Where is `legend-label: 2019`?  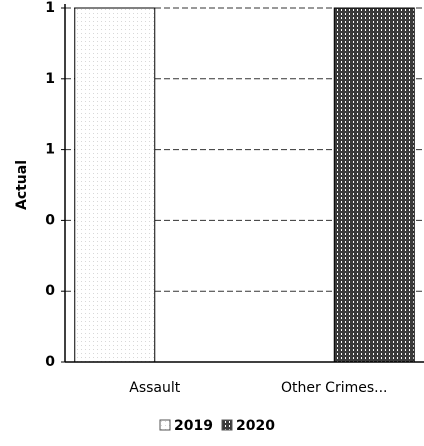
legend-label: 2019 is located at coordinates (193, 426).